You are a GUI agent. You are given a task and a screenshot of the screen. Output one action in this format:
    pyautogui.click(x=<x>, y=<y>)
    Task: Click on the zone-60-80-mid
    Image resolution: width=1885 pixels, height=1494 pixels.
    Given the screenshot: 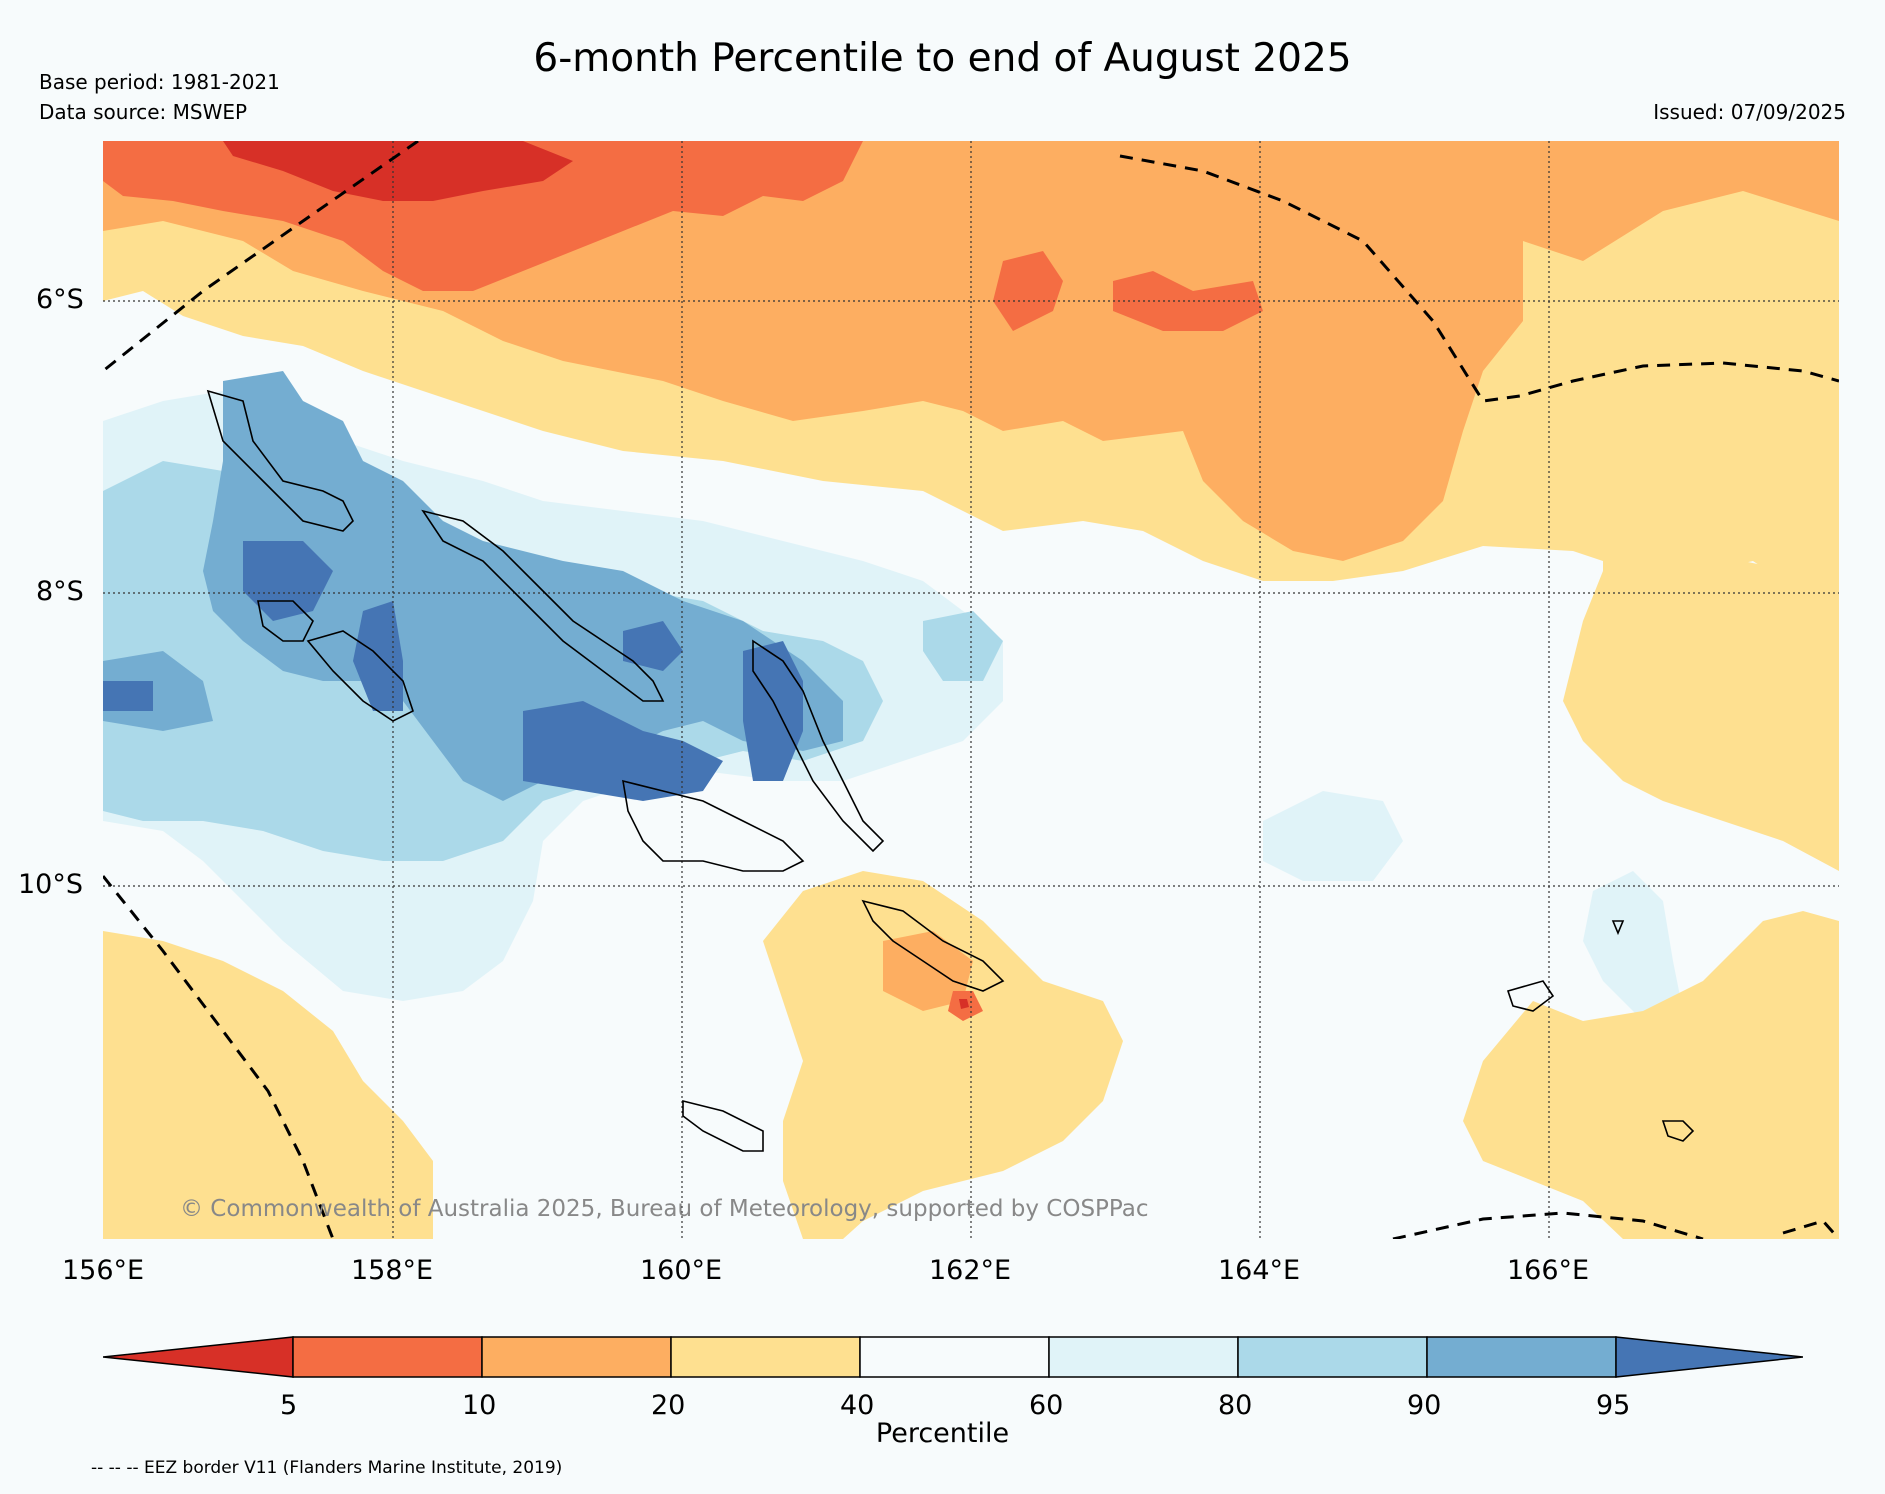 What is the action you would take?
    pyautogui.click(x=1333, y=836)
    